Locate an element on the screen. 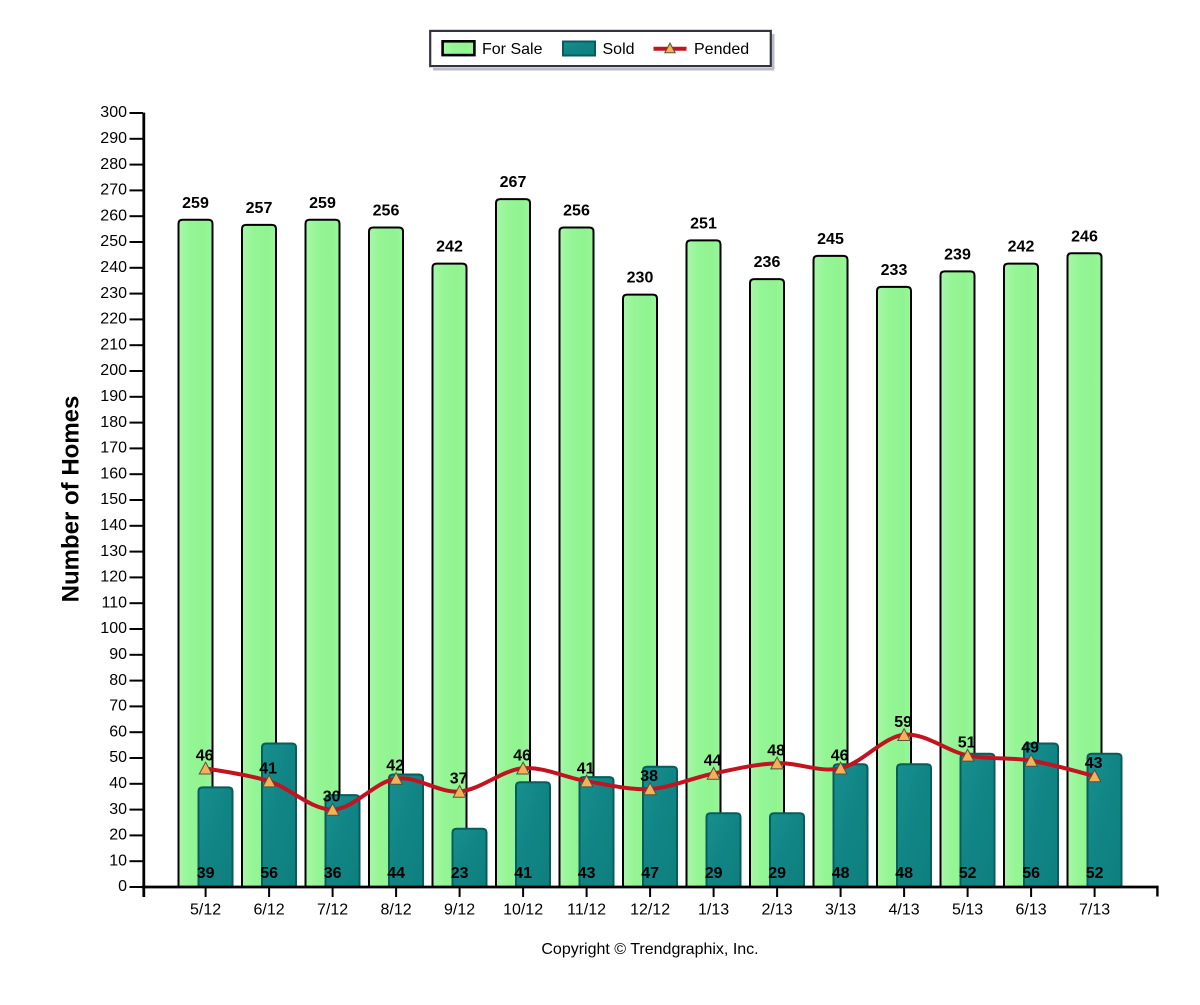 Image resolution: width=1200 pixels, height=1005 pixels. svg-text: 233 is located at coordinates (894, 270).